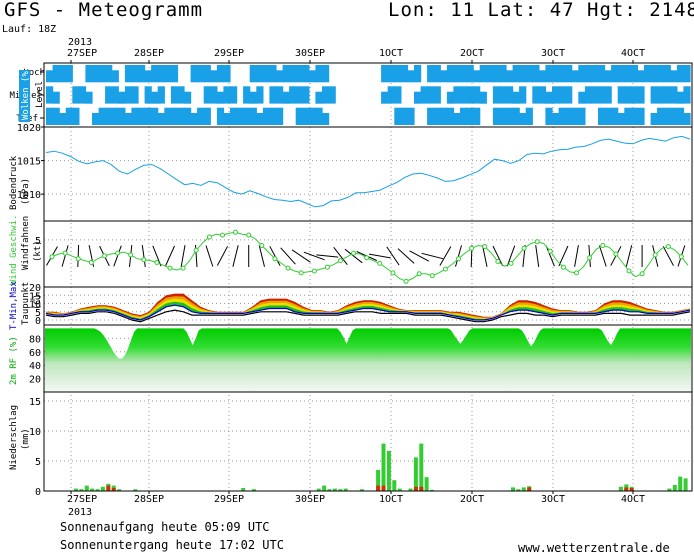  What do you see at coordinates (29, 29) in the screenshot?
I see `model-run-label: Lauf: 18Z` at bounding box center [29, 29].